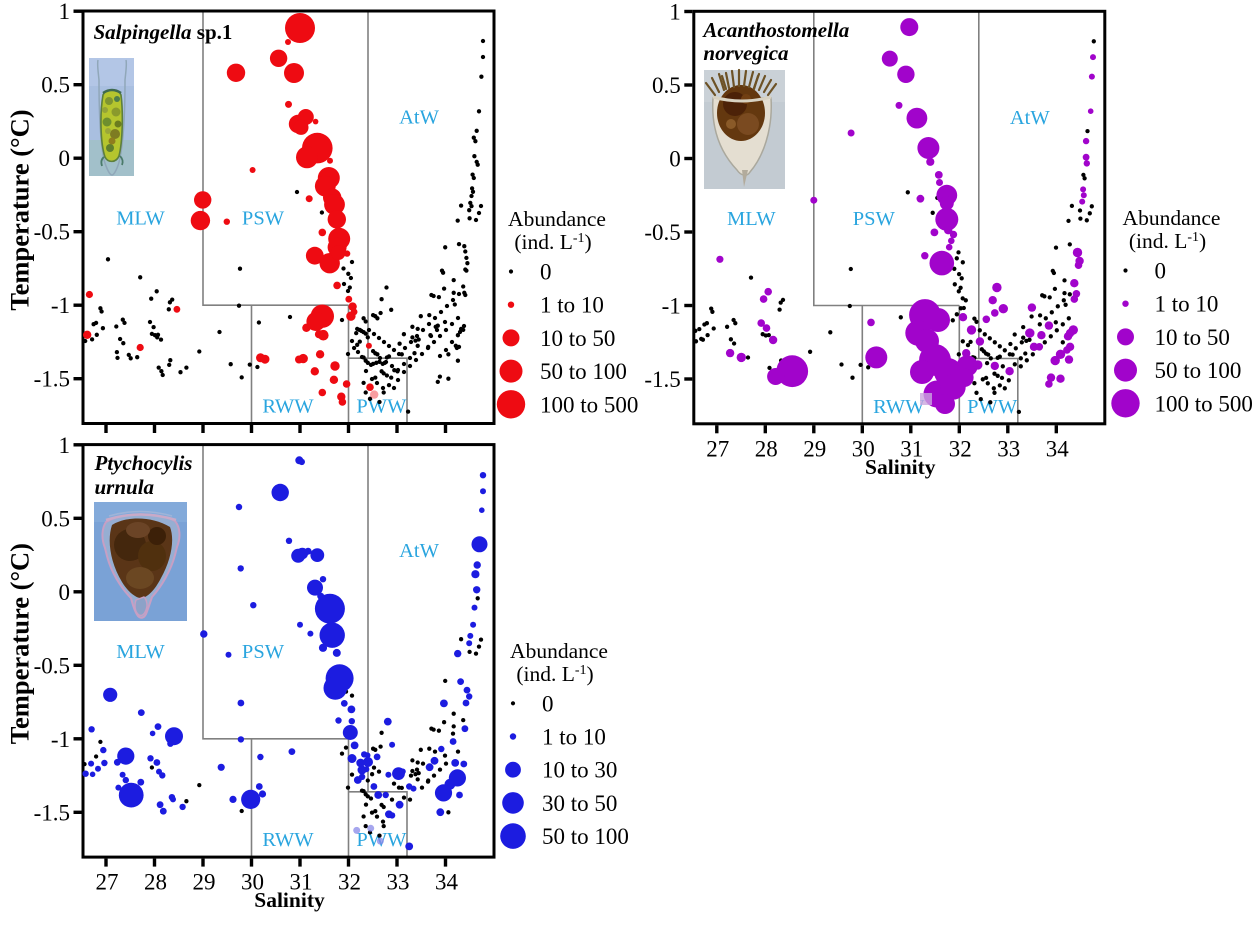 The height and width of the screenshot is (934, 1257). Describe the element at coordinates (579, 770) in the screenshot. I see `svg-text: 10 to 30` at that location.